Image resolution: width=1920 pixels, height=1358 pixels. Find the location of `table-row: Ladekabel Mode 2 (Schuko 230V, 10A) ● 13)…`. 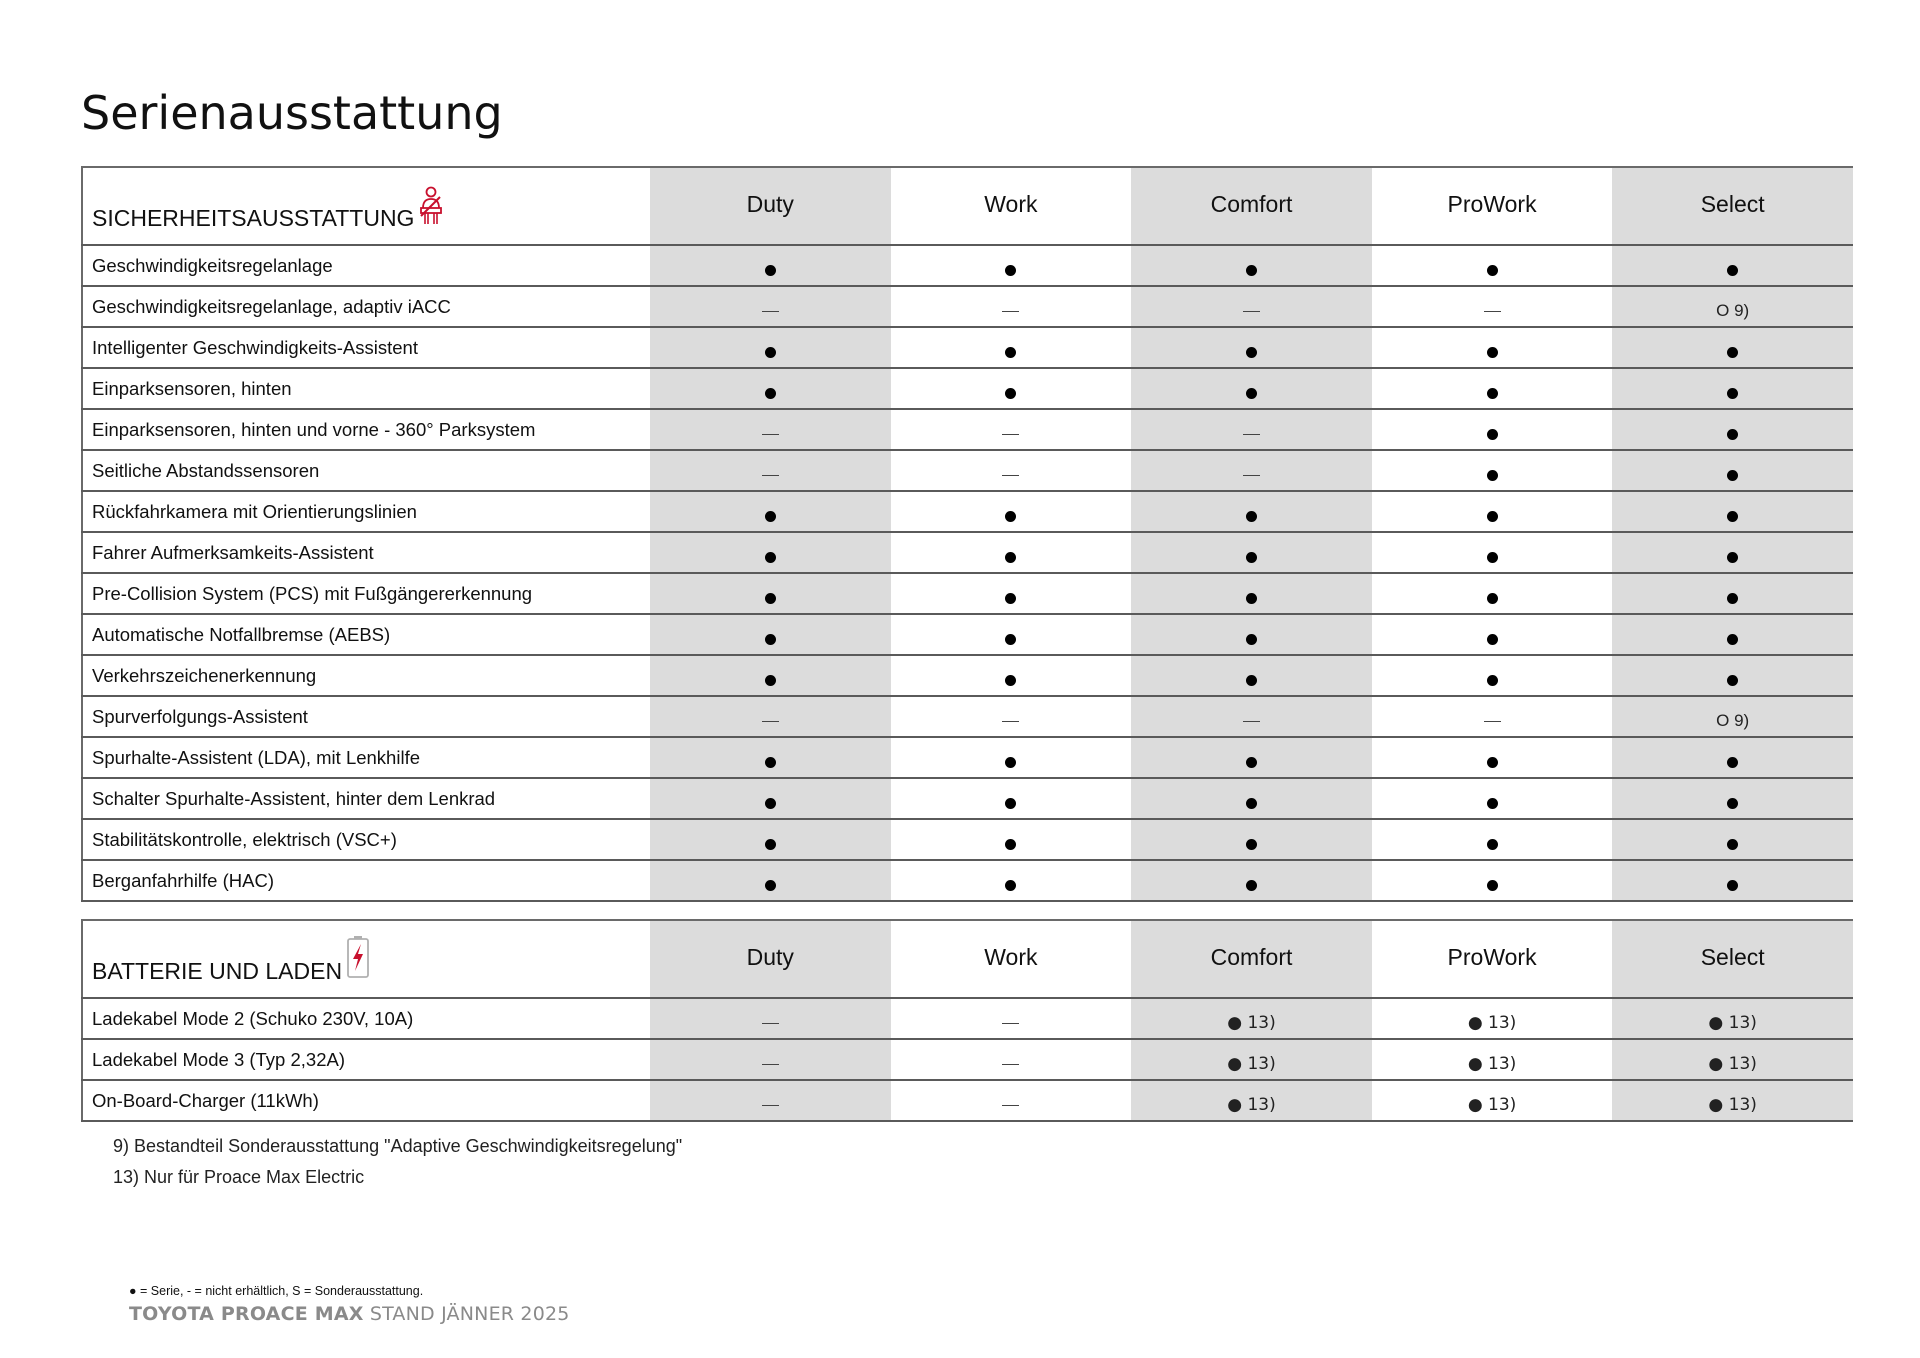

table-row: Ladekabel Mode 2 (Schuko 230V, 10A) ● 13)… is located at coordinates (967, 1019).